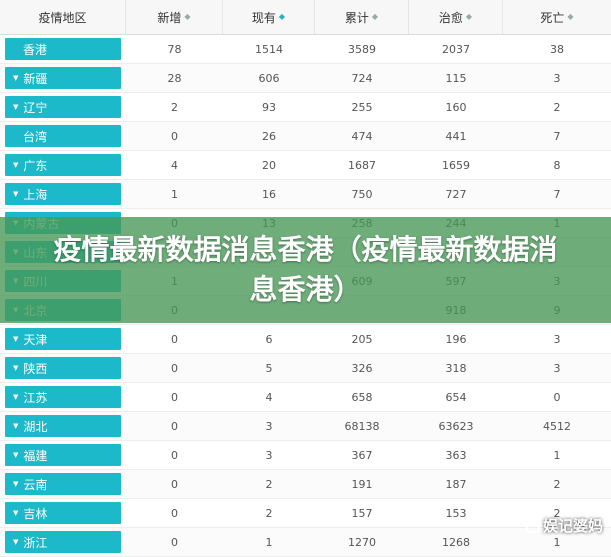 Image resolution: width=611 pixels, height=557 pixels. I want to click on region-expand-button: ▼ 浙江, so click(63, 542).